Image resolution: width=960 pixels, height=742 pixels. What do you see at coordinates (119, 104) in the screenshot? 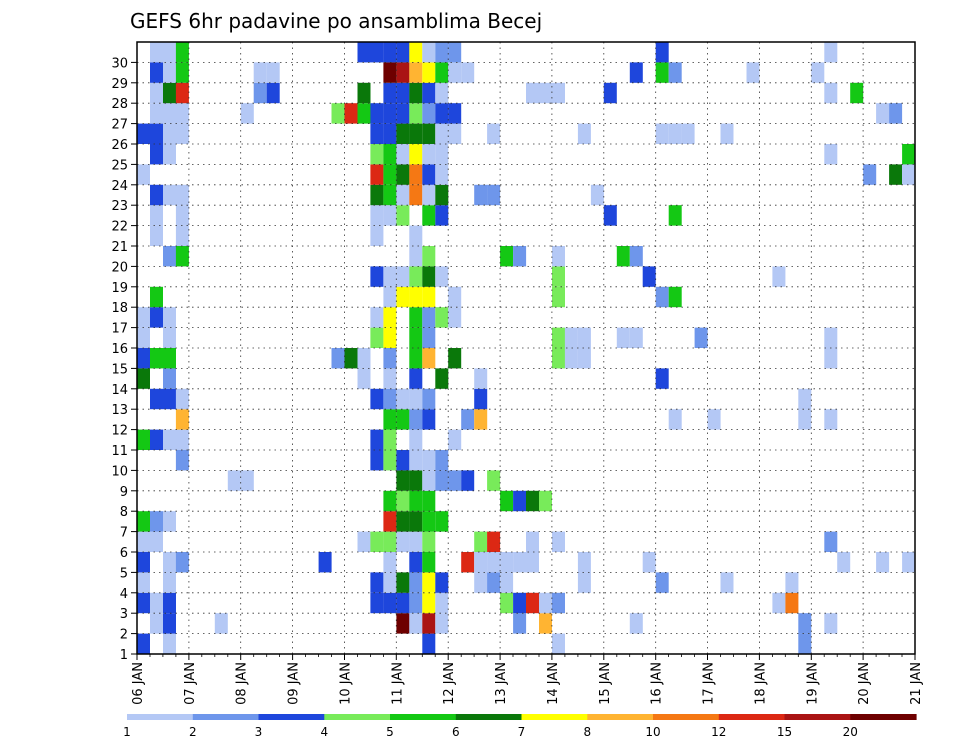
I see `y-tick-label: 28` at bounding box center [119, 104].